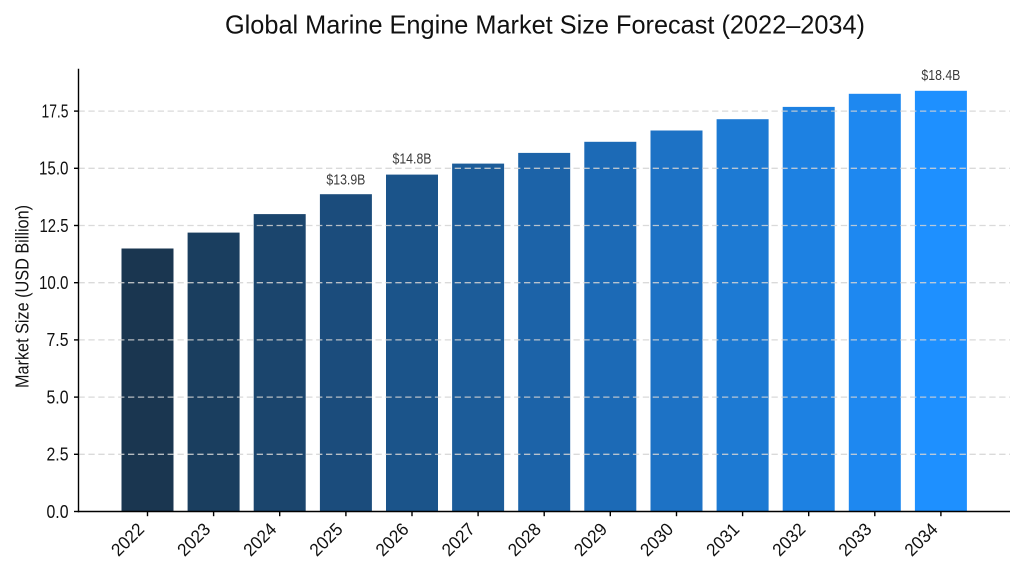 This screenshot has height=581, width=1024. Describe the element at coordinates (54, 226) in the screenshot. I see `svg-text: 12.5` at that location.